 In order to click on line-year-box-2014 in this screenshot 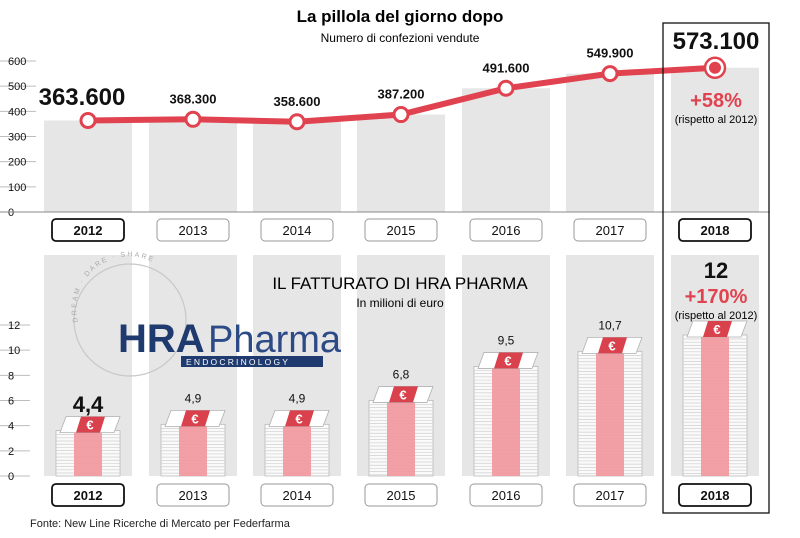, I will do `click(297, 230)`.